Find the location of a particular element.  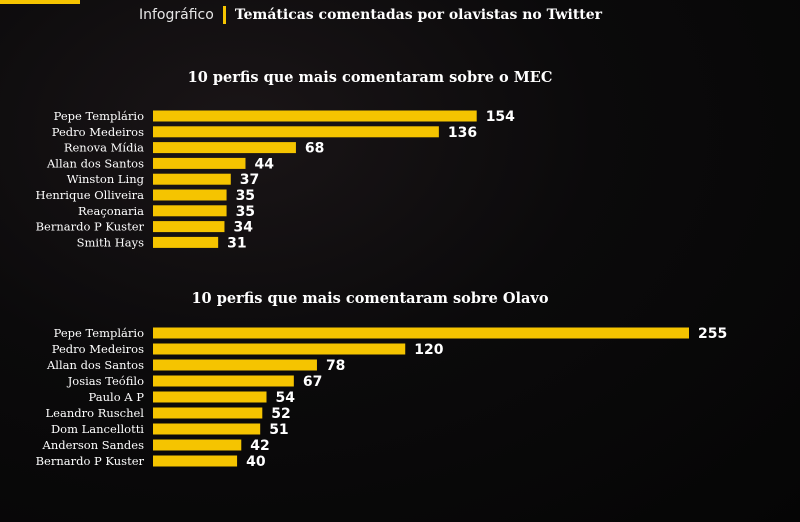

category-label: Paulo A P is located at coordinates (117, 397).